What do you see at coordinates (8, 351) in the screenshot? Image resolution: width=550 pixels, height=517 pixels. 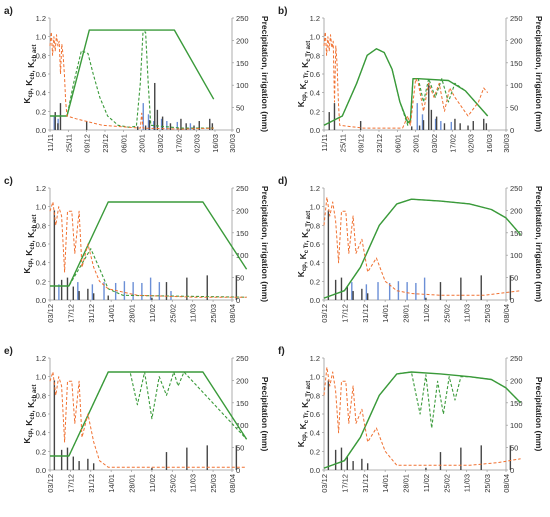 I see `panel-label: e)` at bounding box center [8, 351].